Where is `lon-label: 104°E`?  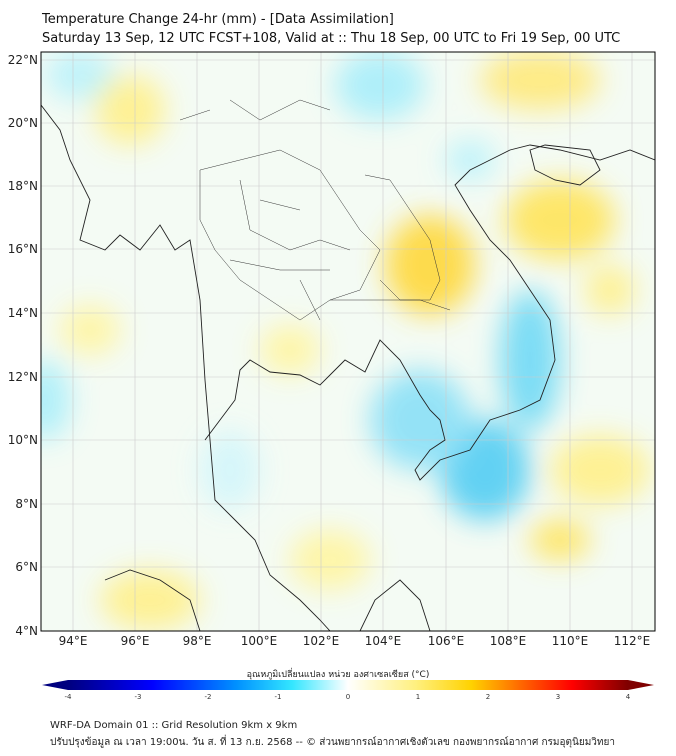
lon-label: 104°E is located at coordinates (383, 641).